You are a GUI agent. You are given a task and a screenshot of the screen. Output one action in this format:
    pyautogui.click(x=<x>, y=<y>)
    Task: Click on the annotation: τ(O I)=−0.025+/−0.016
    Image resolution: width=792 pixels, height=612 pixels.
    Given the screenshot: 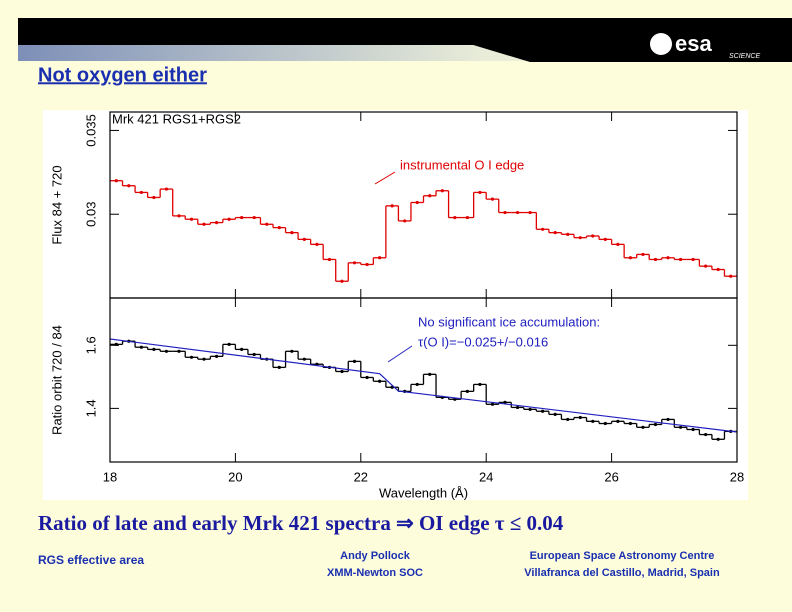 What is the action you would take?
    pyautogui.click(x=483, y=341)
    